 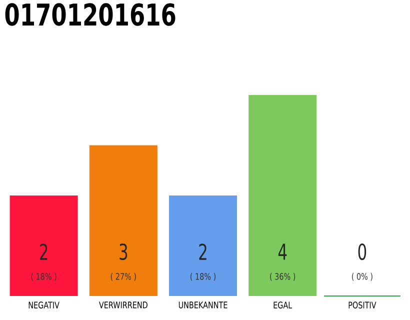 What do you see at coordinates (123, 276) in the screenshot?
I see `annotation: ( 27% )` at bounding box center [123, 276].